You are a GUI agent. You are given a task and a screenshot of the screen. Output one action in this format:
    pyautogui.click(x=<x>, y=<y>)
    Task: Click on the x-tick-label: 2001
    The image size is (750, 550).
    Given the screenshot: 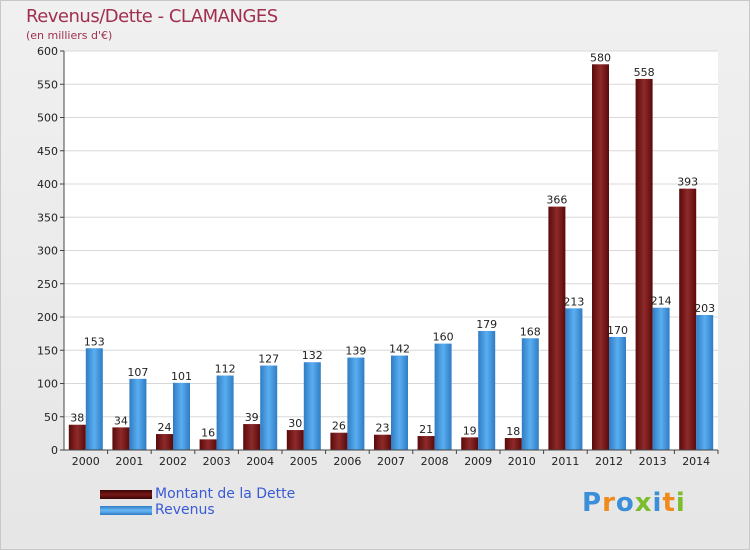 What is the action you would take?
    pyautogui.click(x=129, y=461)
    